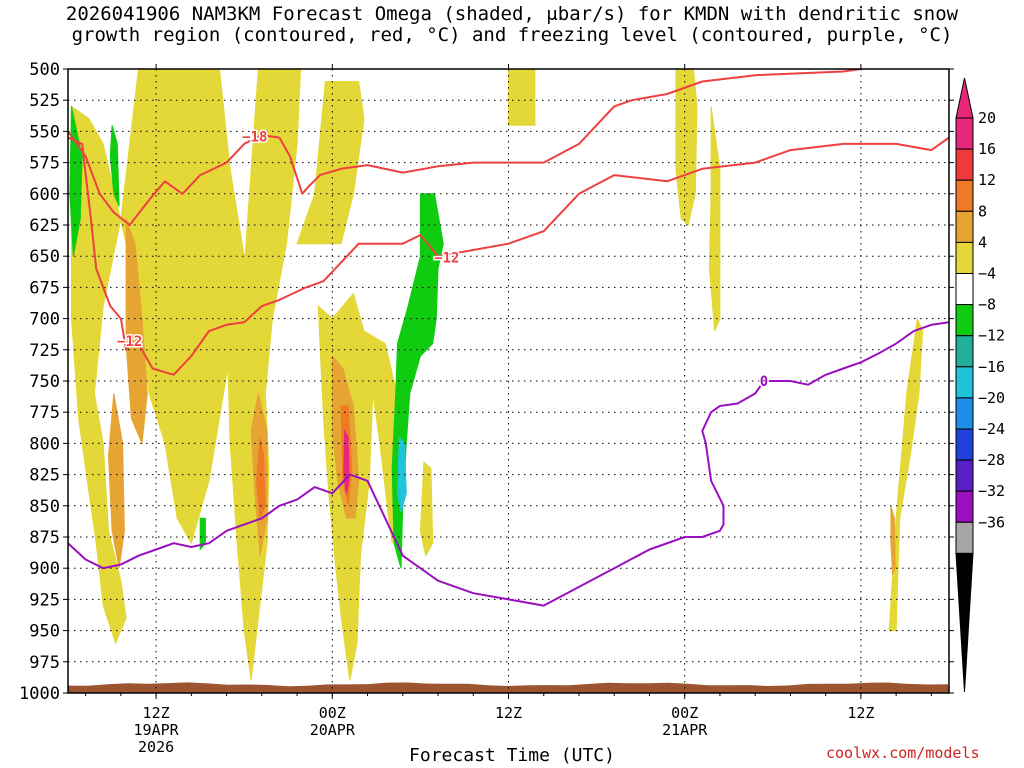 This screenshot has height=768, width=1024. What do you see at coordinates (44, 444) in the screenshot?
I see `y-tick-label-800: 800` at bounding box center [44, 444].